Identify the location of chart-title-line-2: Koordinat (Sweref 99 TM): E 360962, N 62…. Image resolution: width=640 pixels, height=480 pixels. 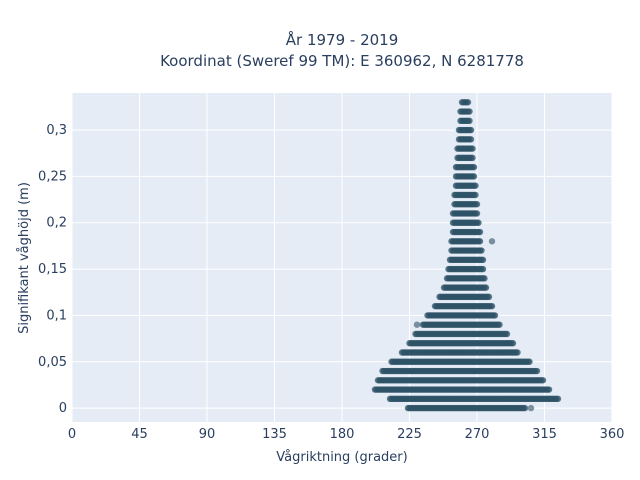
(342, 61).